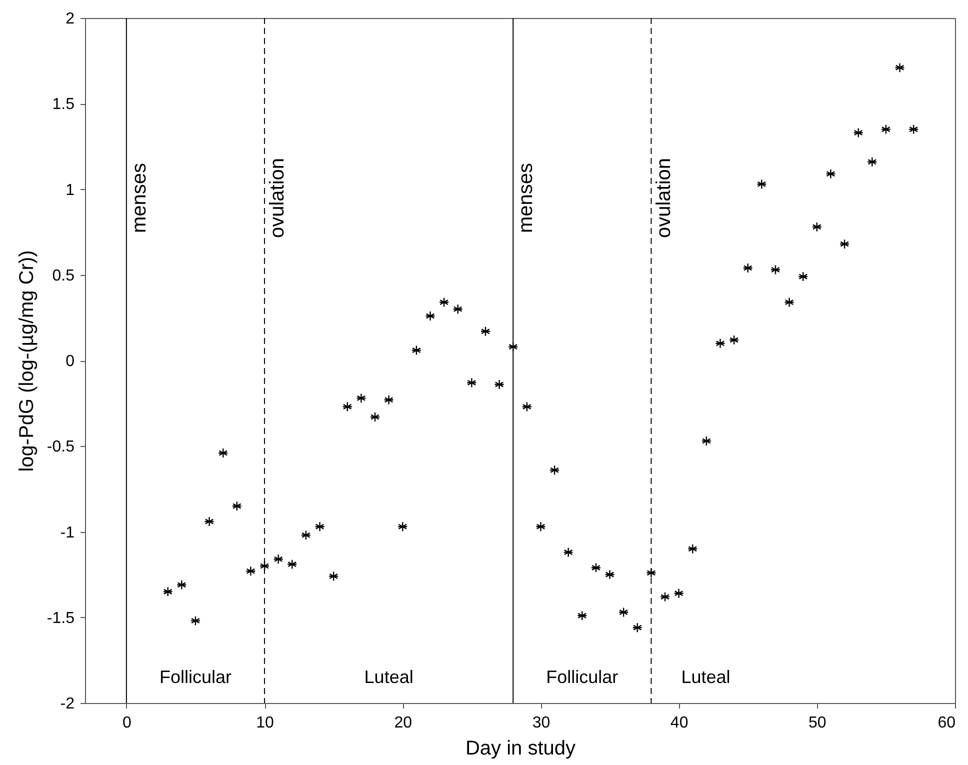 This screenshot has height=765, width=968. What do you see at coordinates (27, 361) in the screenshot?
I see `y-axis-title: log-PdG (log-(µg/mg Cr))` at bounding box center [27, 361].